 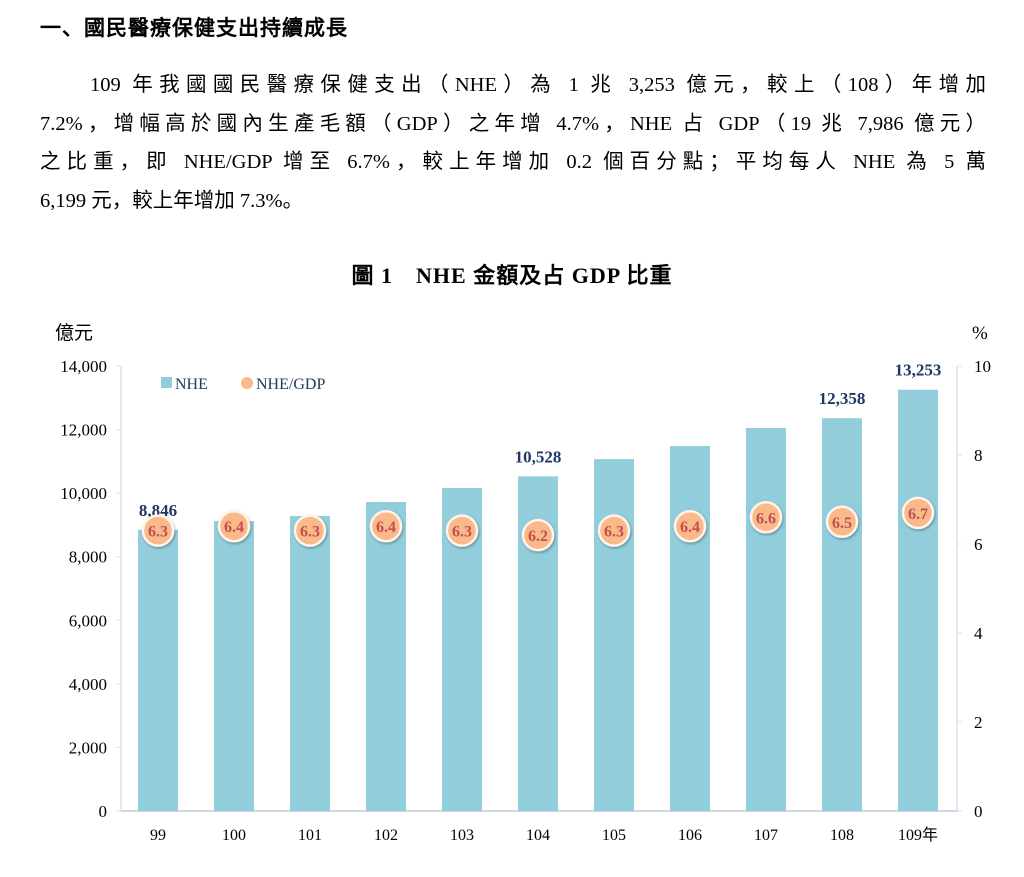 What do you see at coordinates (918, 835) in the screenshot?
I see `x-tick-label: 109年` at bounding box center [918, 835].